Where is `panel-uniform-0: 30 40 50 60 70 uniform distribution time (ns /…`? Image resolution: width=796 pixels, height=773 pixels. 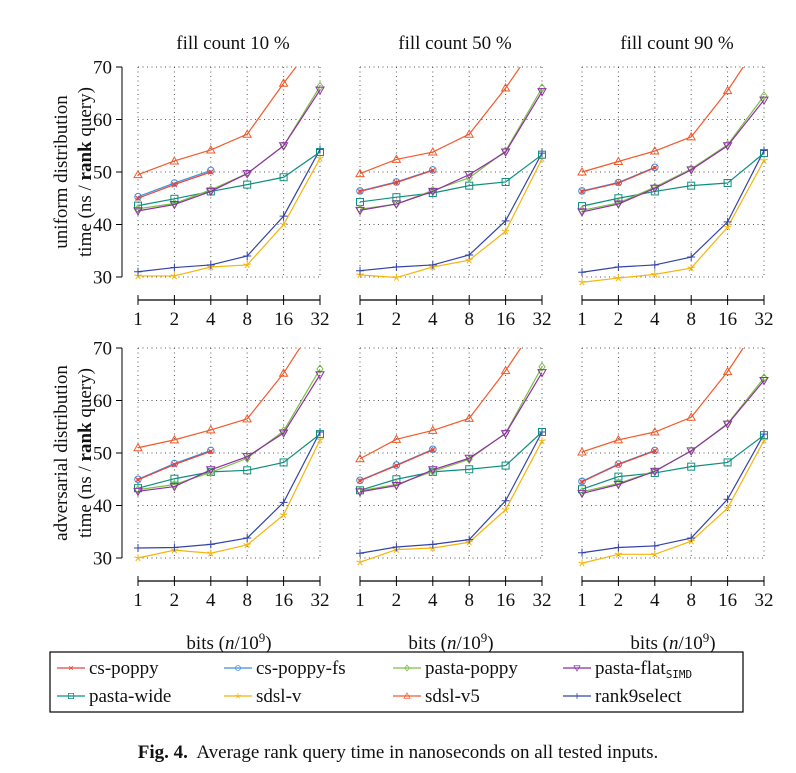 panel-uniform-0: 30 40 50 60 70 uniform distribution time (ns /… is located at coordinates (190, 181).